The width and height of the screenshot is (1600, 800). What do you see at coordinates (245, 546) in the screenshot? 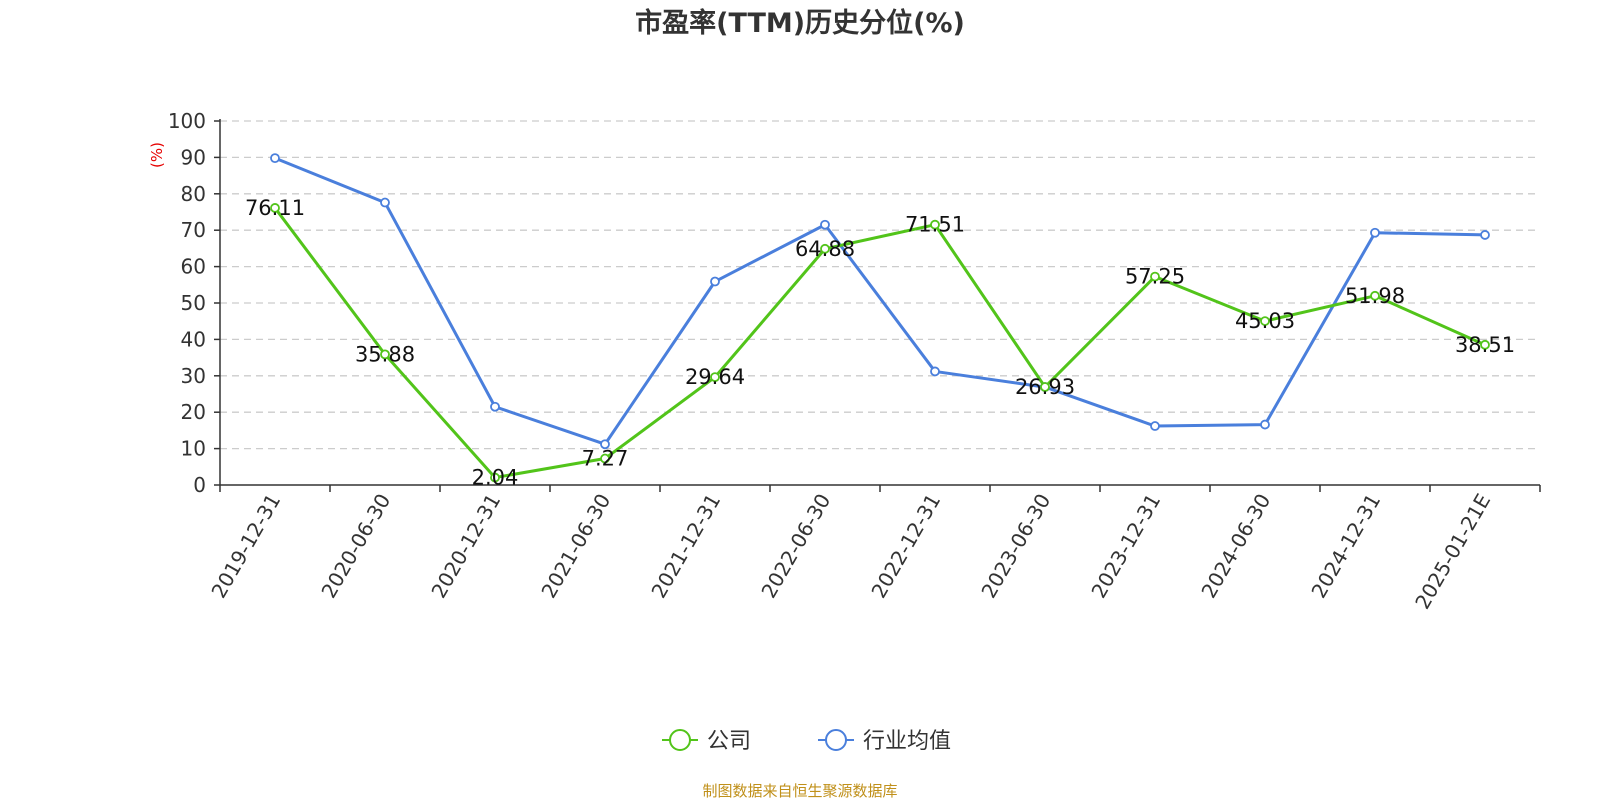
I see `x-tick-label: 2019-12-31` at bounding box center [245, 546].